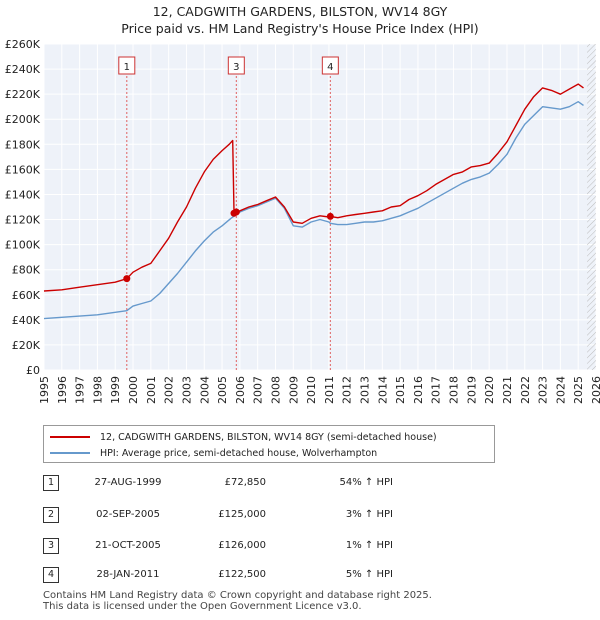  I want to click on x-tick-label: 2011, so click(329, 390).